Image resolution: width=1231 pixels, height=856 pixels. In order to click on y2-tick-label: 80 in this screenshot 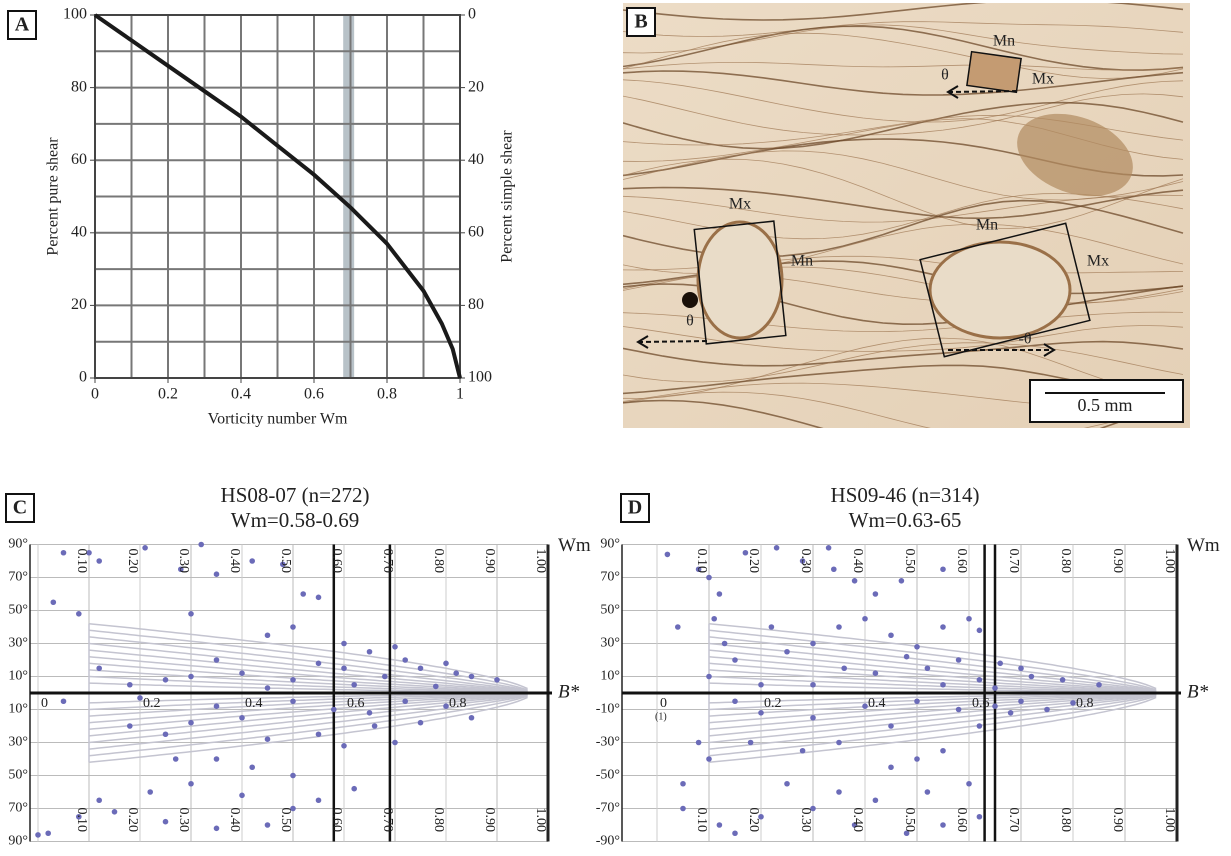, I will do `click(476, 304)`.